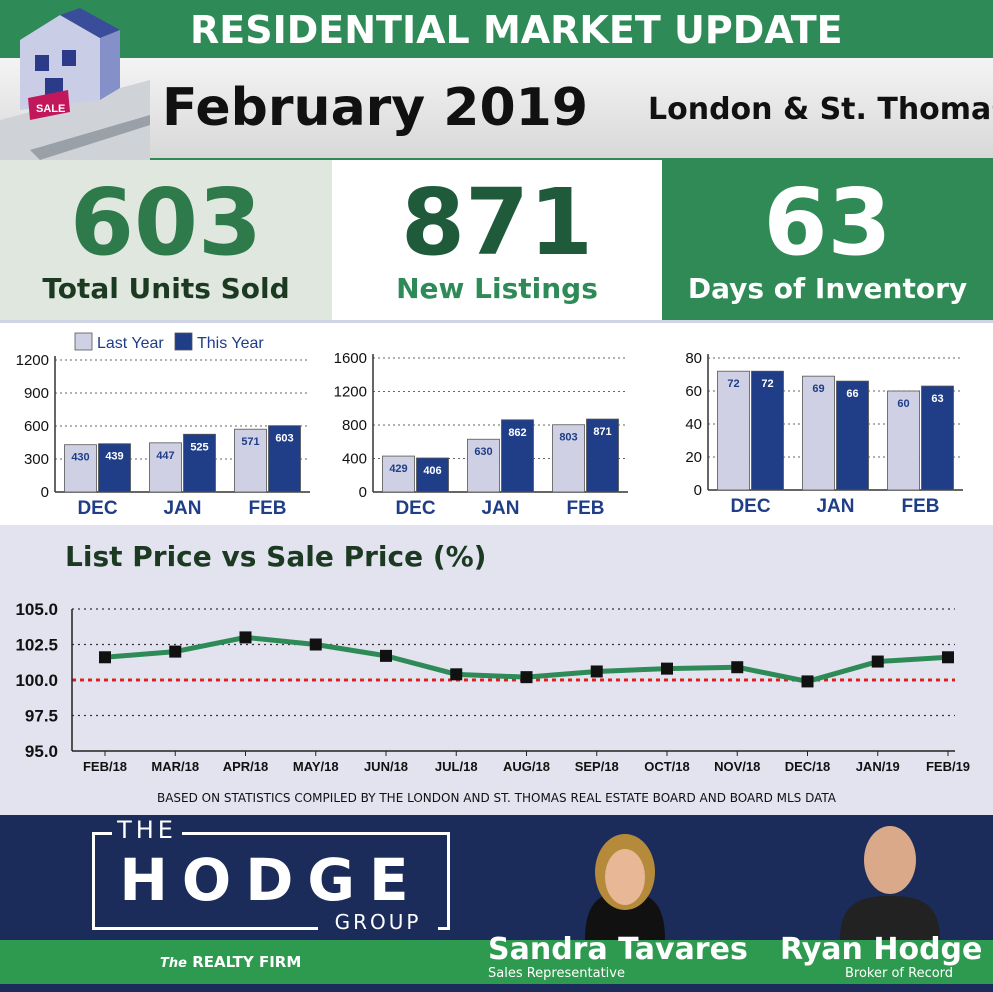 The image size is (993, 992). I want to click on kpi-value: 871, so click(497, 222).